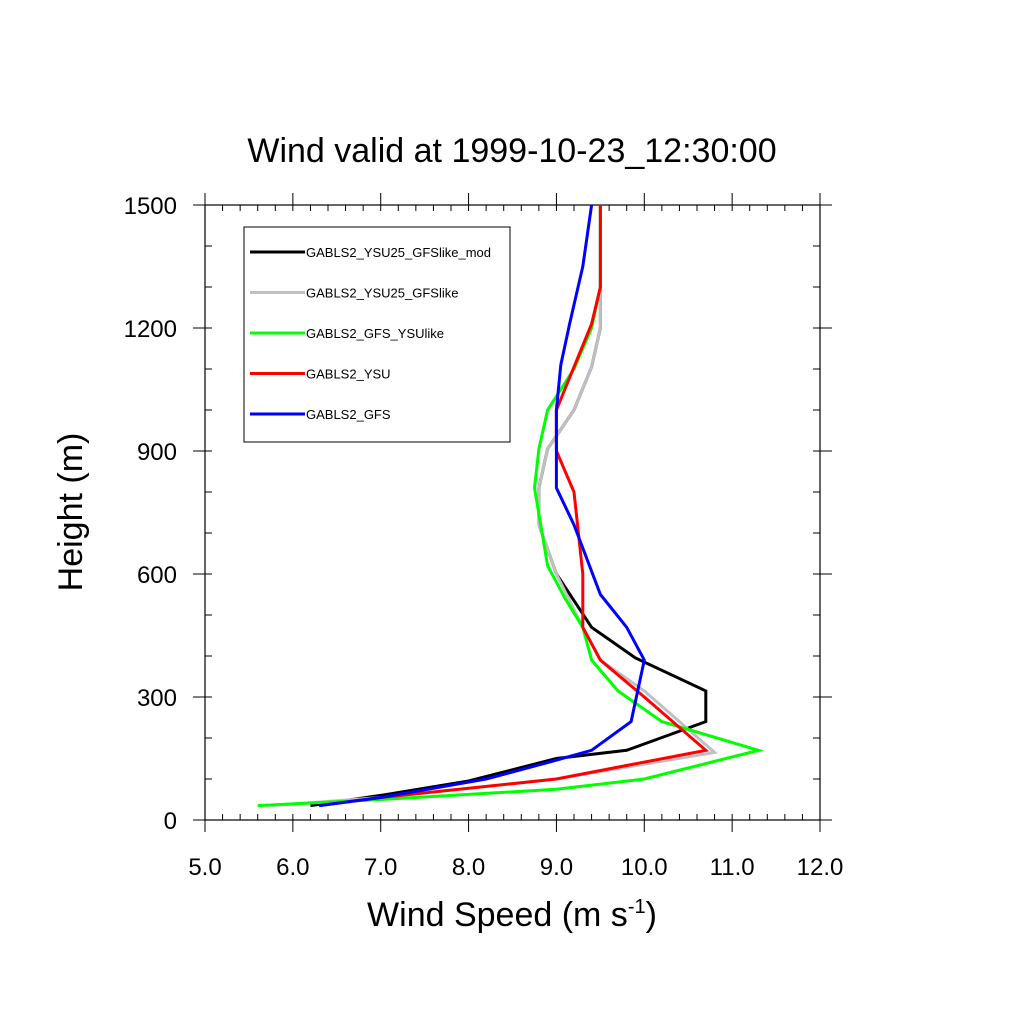 This screenshot has width=1024, height=1024. I want to click on x-tick-label: 7.0, so click(380, 867).